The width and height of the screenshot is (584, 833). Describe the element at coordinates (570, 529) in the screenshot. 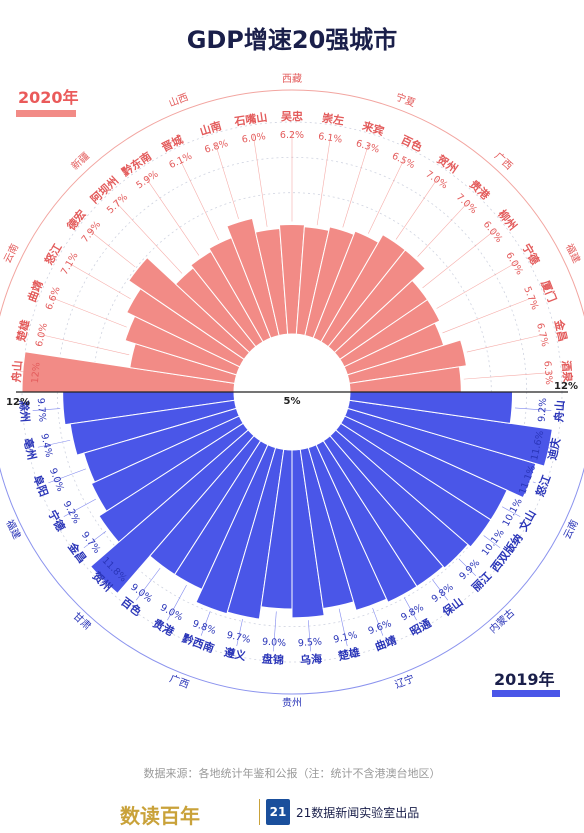

I see `y2019-province-label: 云南` at that location.